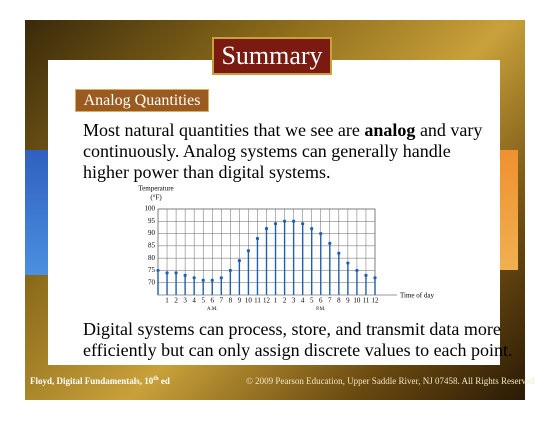 The image size is (550, 425). I want to click on y-tick-label: 95, so click(152, 221).